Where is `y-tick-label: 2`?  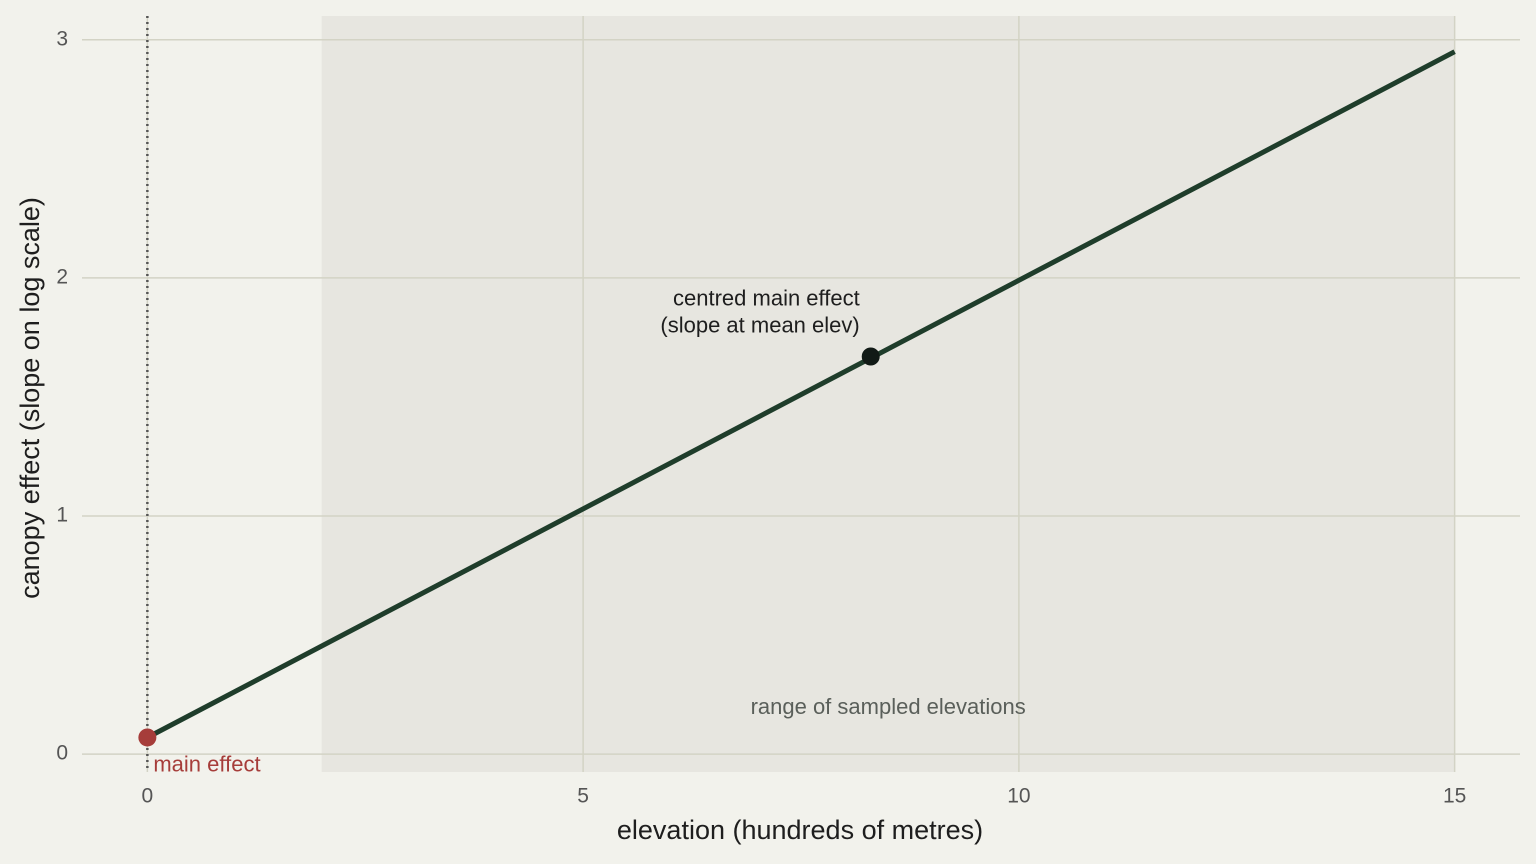
y-tick-label: 2 is located at coordinates (62, 276).